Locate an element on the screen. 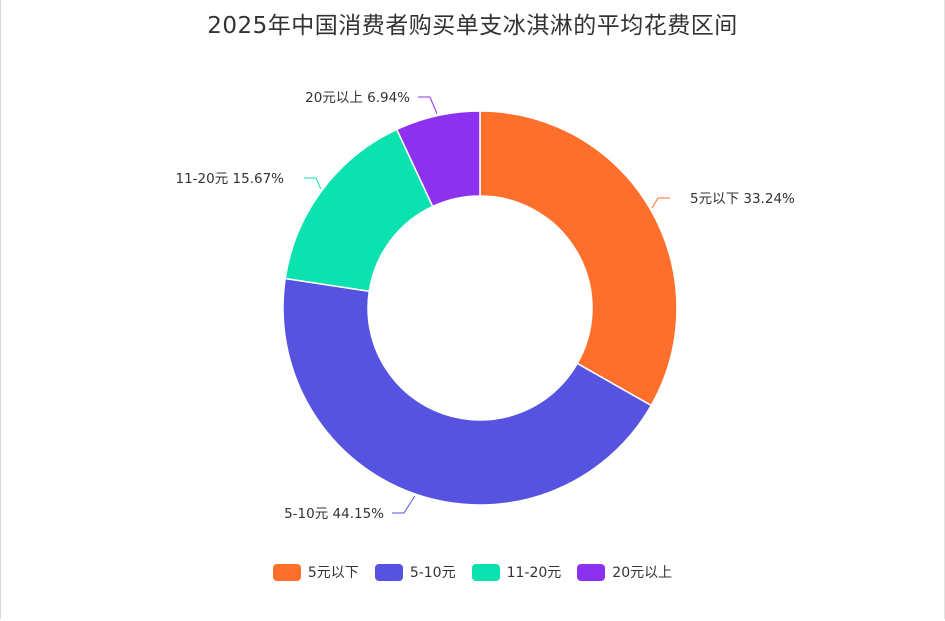 Image resolution: width=945 pixels, height=621 pixels. chart-legend: 5元以下 5-10元 11-20元 20元以上 is located at coordinates (472, 572).